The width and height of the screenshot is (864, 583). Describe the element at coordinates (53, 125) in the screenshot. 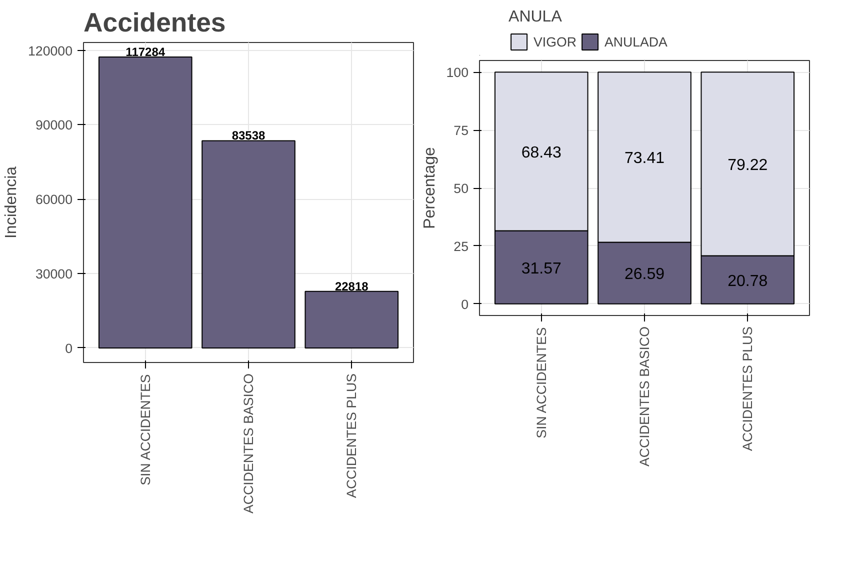

I see `y-tick-label: 90000` at that location.